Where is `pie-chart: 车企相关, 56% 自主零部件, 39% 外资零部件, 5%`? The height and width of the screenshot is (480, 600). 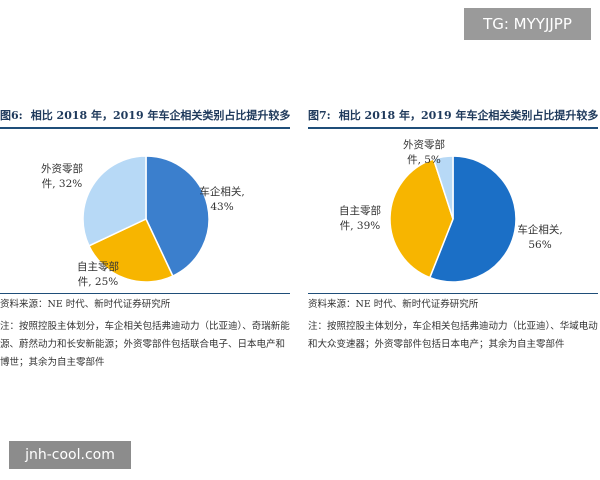 pie-chart: 车企相关, 56% 自主零部件, 39% 外资零部件, 5% is located at coordinates (451, 210).